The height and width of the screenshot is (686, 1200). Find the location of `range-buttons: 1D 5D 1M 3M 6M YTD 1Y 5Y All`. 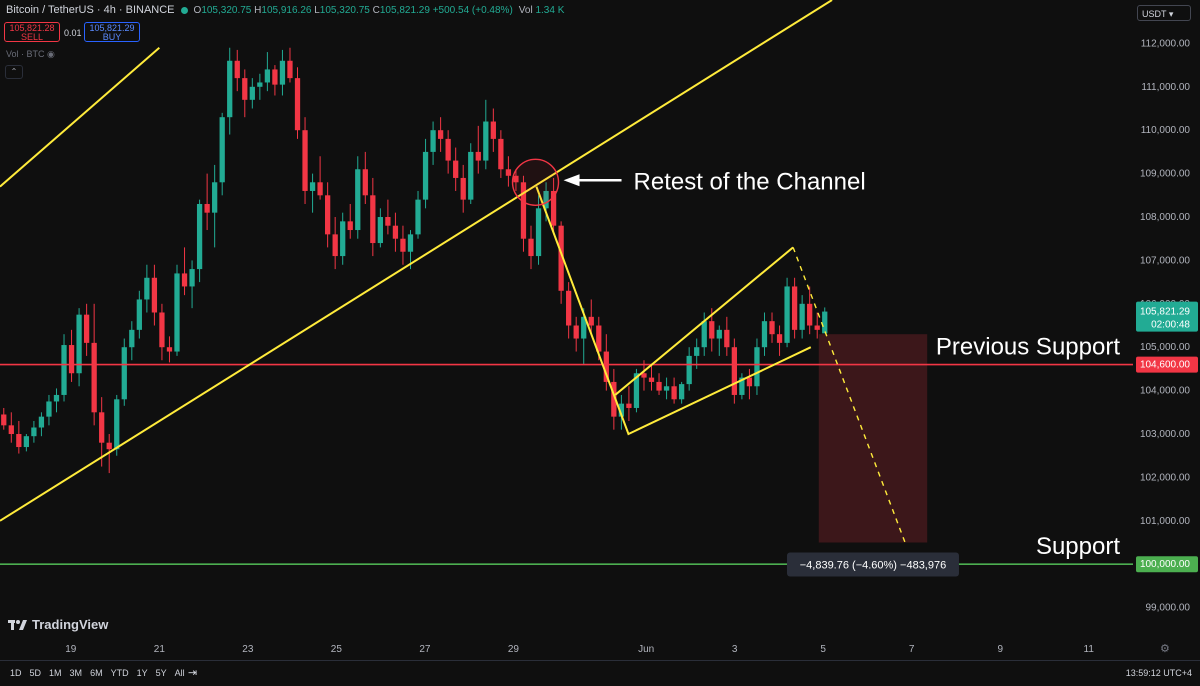

range-buttons: 1D 5D 1M 3M 6M YTD 1Y 5Y All is located at coordinates (97, 673).